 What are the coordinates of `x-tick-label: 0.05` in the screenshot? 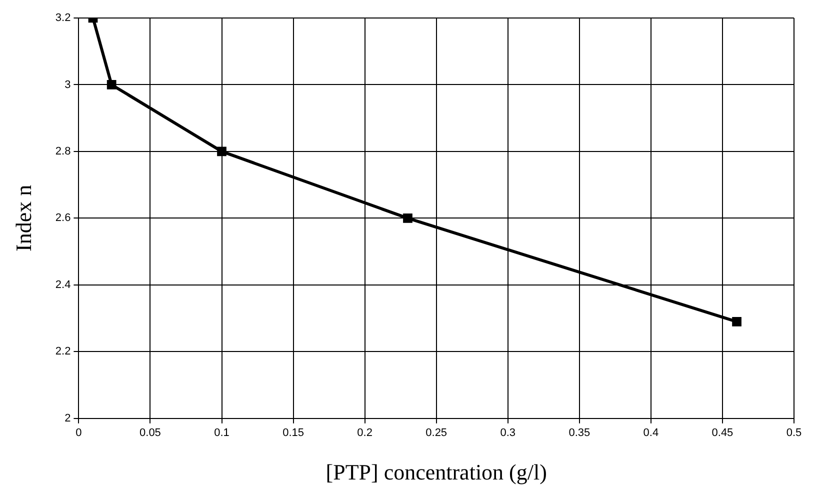 It's located at (150, 433).